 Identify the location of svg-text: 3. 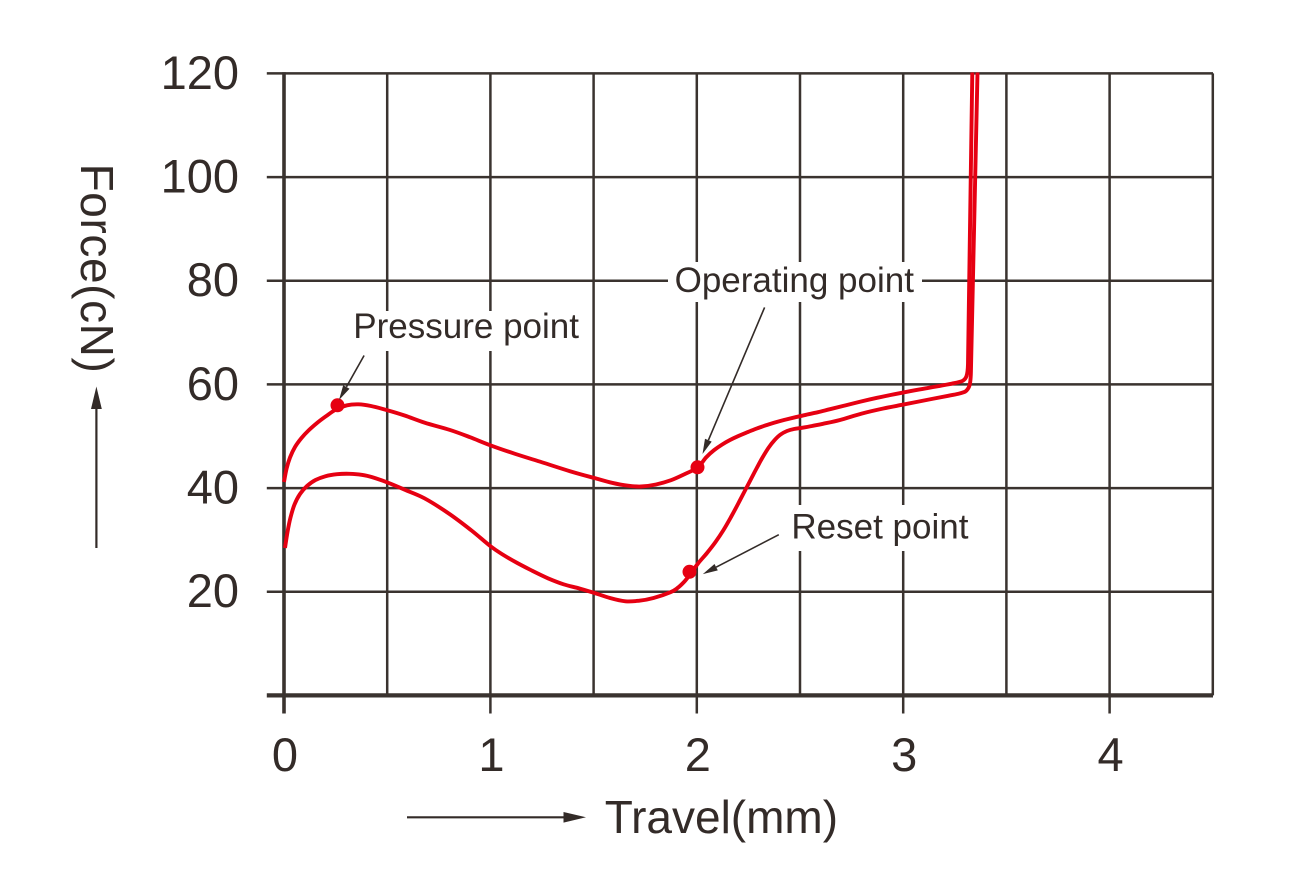
(904, 754).